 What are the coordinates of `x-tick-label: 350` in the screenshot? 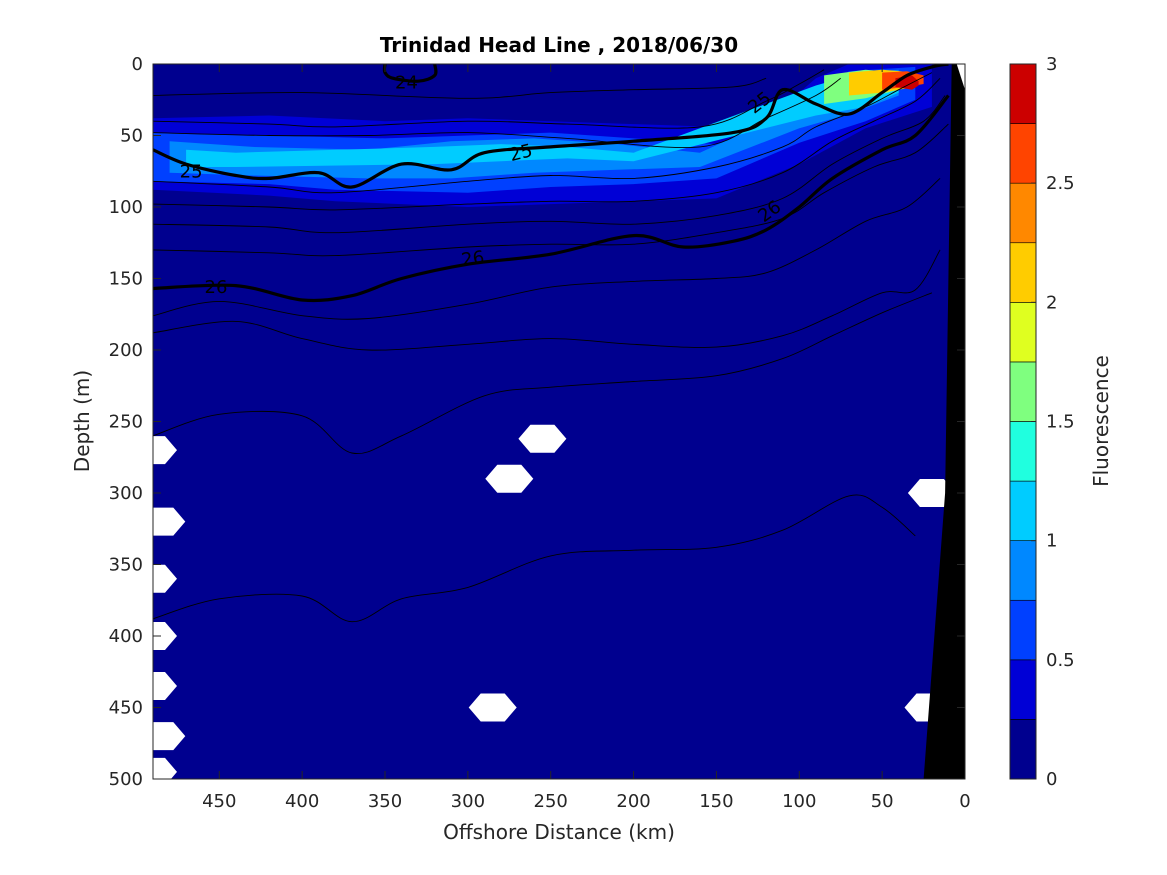 It's located at (385, 801).